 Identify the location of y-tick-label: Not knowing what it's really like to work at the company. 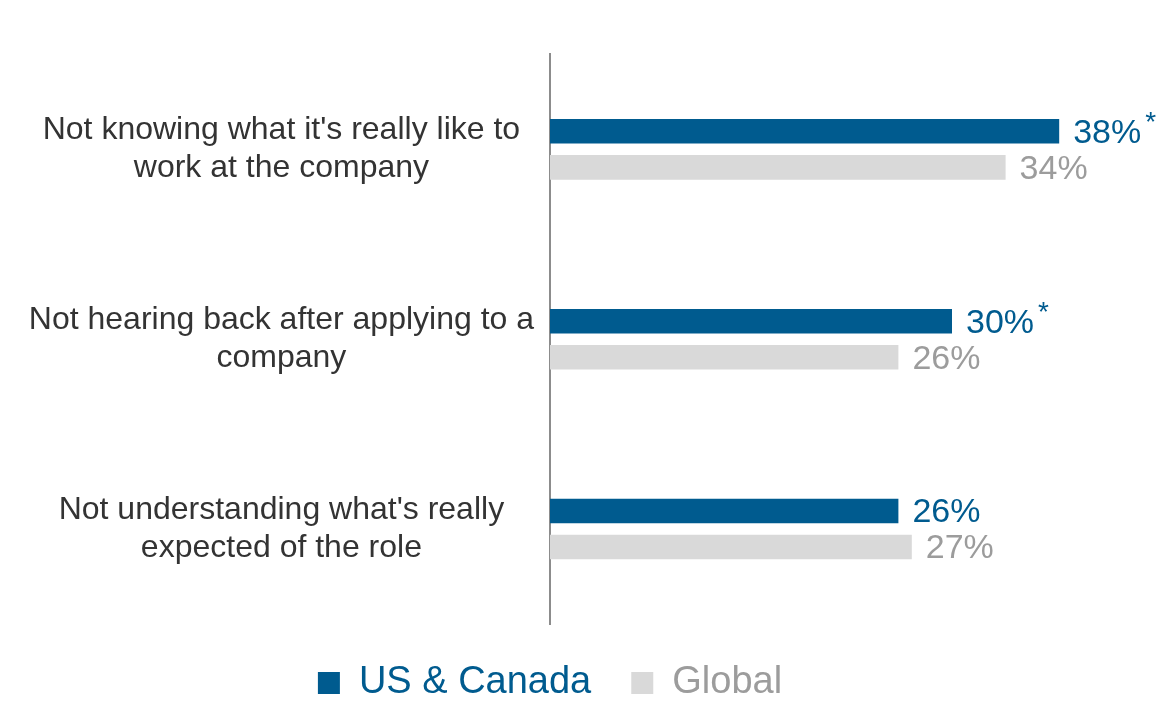
(281, 147).